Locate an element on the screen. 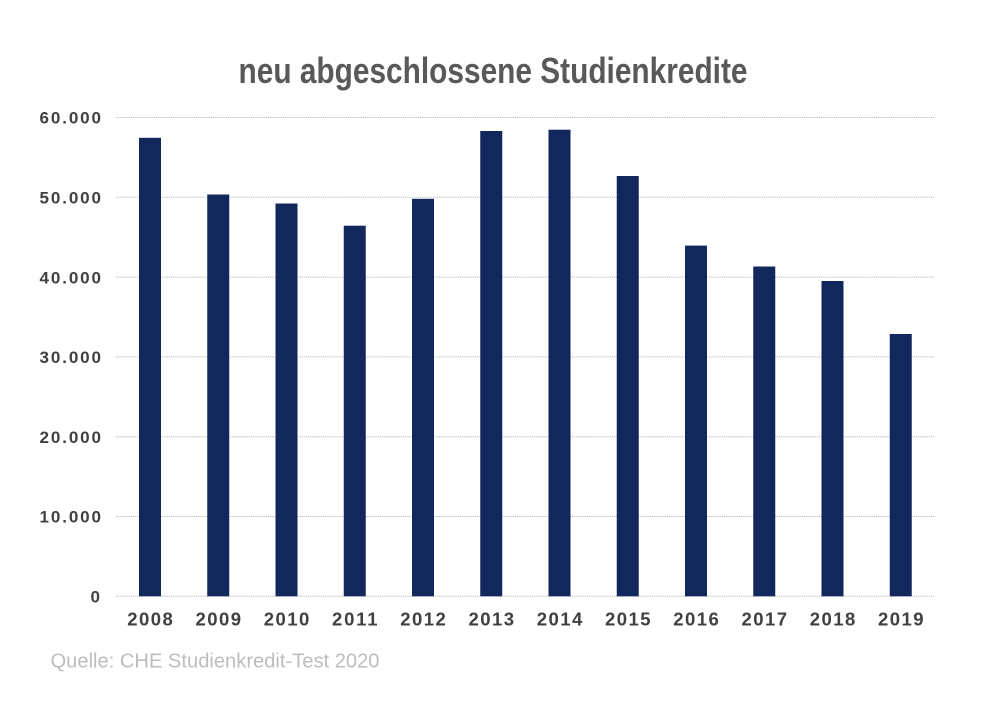 The width and height of the screenshot is (989, 714). svg-text: 30.000 is located at coordinates (71, 357).